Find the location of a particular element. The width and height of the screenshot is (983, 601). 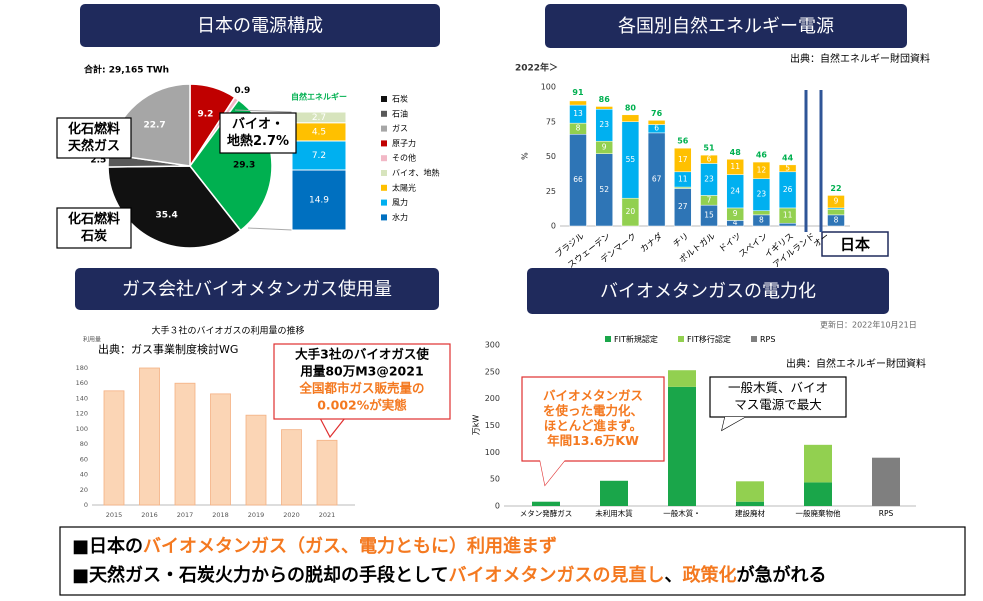

legend-label: 風力 is located at coordinates (400, 202).